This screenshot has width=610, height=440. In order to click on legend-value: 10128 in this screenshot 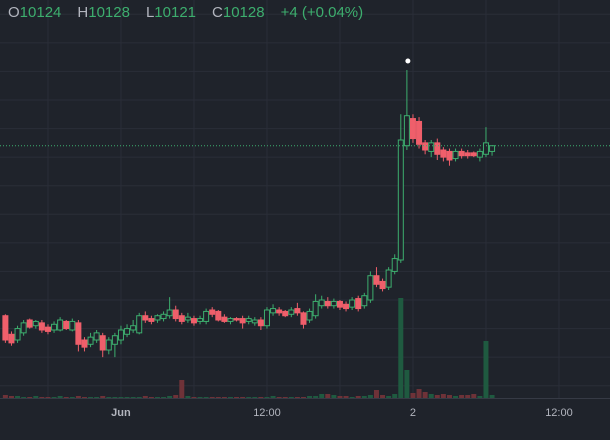, I will do `click(243, 12)`.